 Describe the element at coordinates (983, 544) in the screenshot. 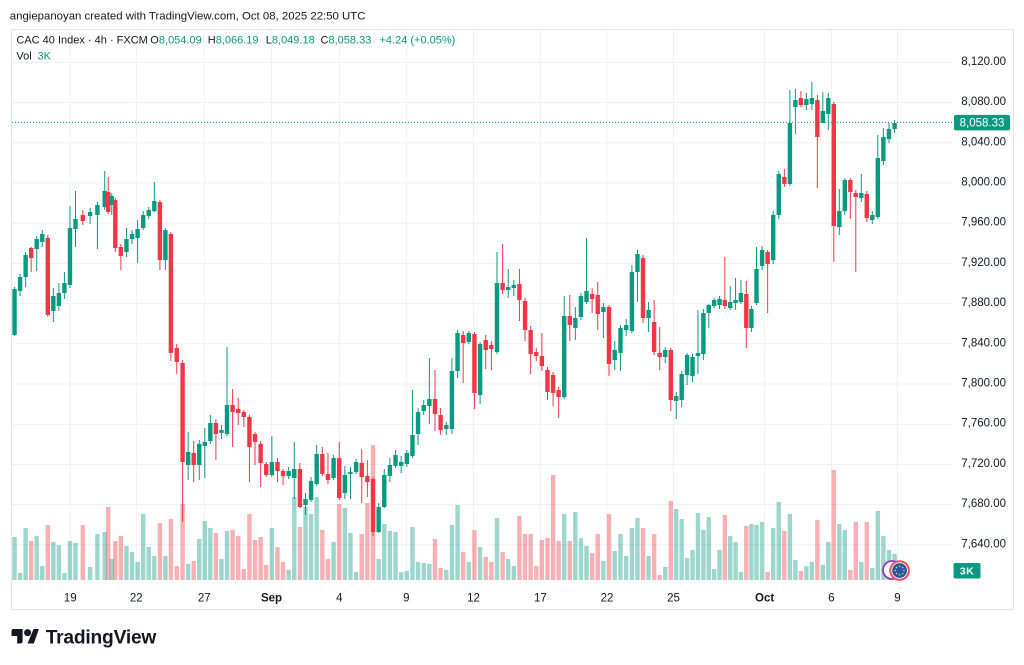

I see `svg-text: 7,640.00` at that location.